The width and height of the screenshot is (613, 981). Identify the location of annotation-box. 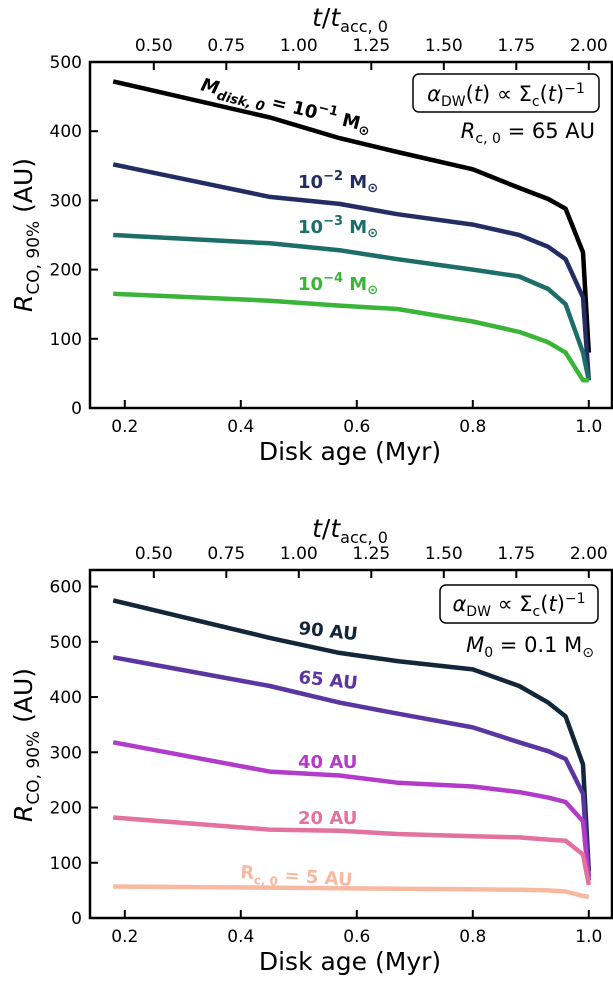
(506, 93).